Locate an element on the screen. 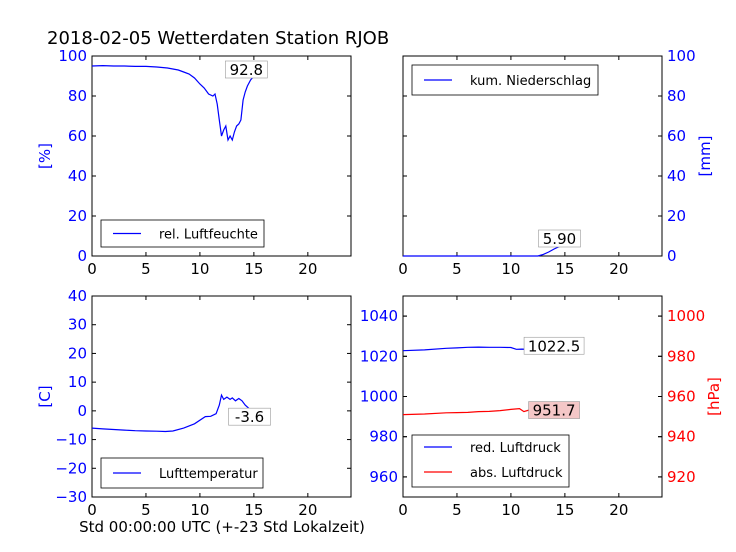  y-tick-label: 60 is located at coordinates (77, 136).